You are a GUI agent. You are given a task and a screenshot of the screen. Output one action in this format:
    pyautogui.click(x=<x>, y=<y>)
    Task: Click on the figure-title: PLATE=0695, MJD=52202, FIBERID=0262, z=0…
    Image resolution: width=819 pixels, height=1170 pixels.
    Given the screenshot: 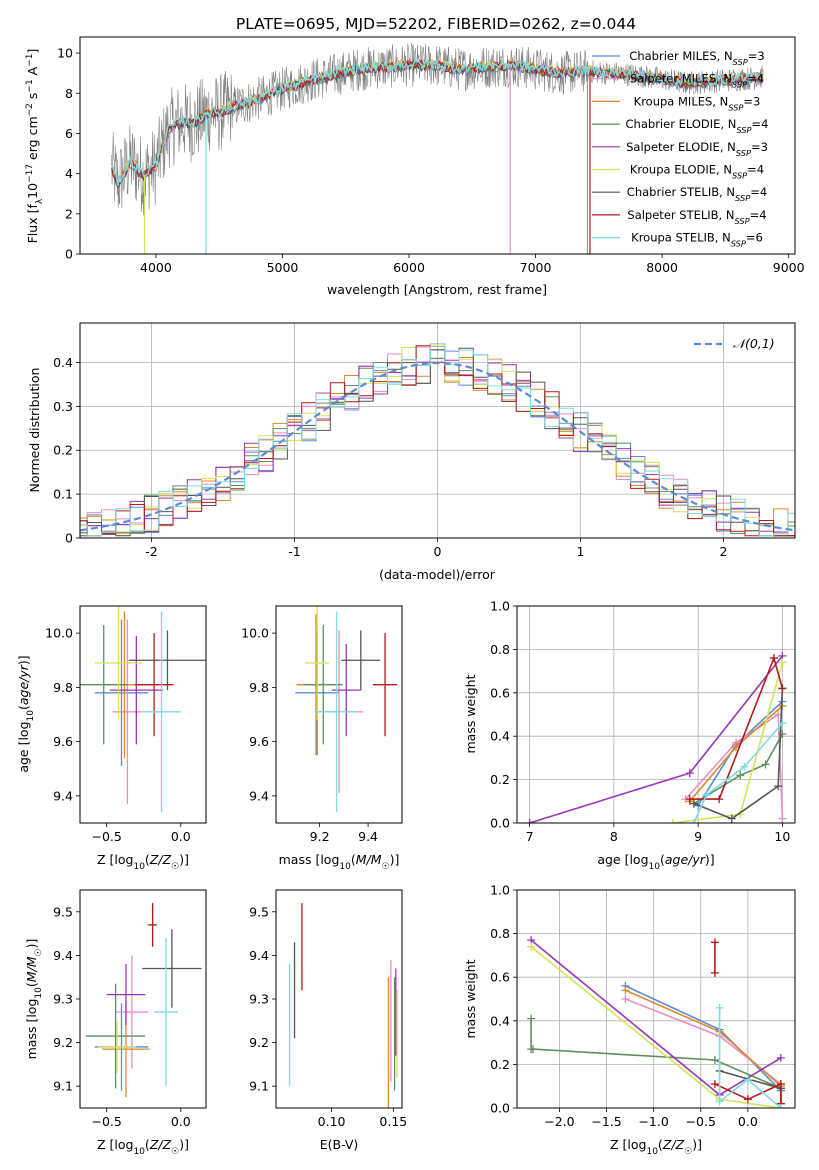 What is the action you would take?
    pyautogui.click(x=436, y=24)
    